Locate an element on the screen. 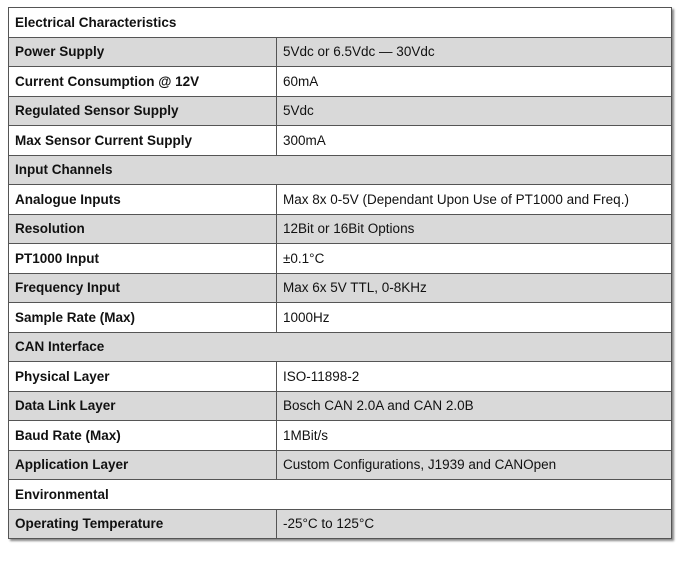 The width and height of the screenshot is (678, 568). section-title: CAN Interface is located at coordinates (340, 346).